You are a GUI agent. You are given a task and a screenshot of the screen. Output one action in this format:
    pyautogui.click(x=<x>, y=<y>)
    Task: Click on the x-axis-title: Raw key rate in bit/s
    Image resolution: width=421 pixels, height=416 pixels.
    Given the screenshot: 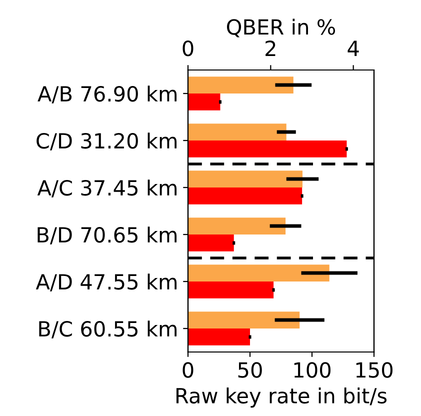 What is the action you would take?
    pyautogui.click(x=281, y=397)
    